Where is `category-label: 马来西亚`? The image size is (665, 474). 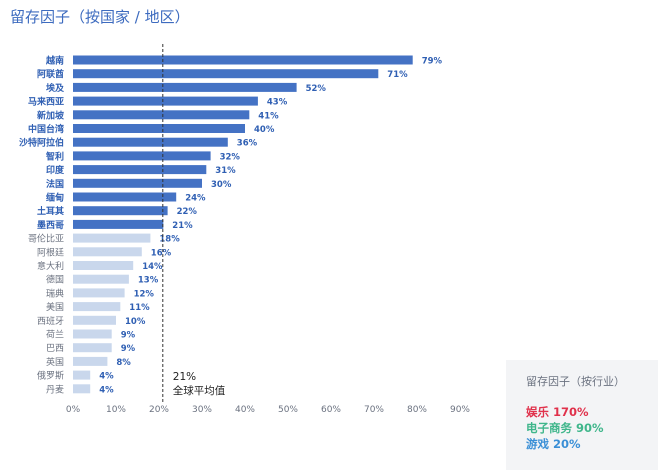 category-label: 马来西亚 is located at coordinates (46, 102).